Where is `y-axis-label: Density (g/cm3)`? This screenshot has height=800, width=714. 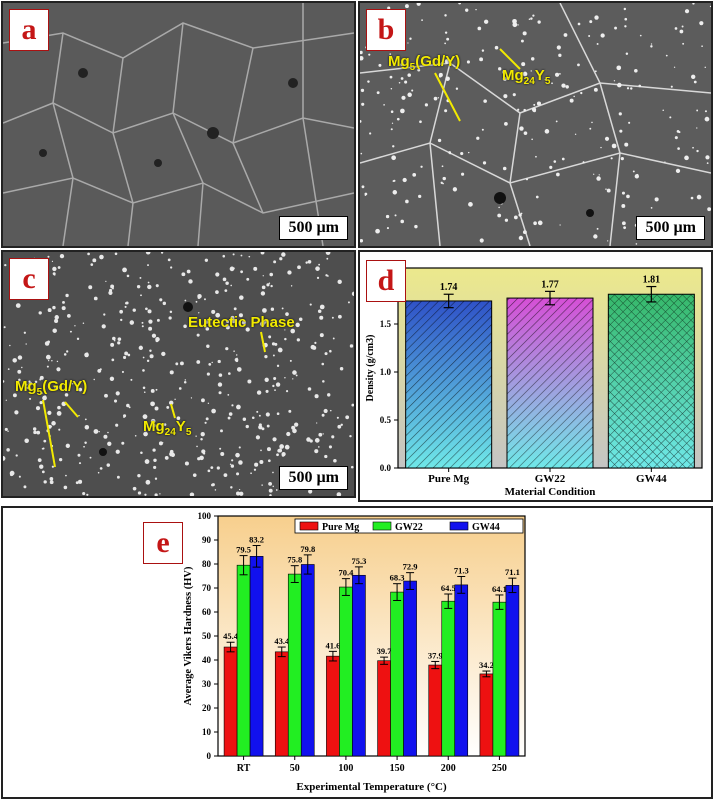 y-axis-label: Density (g/cm3) is located at coordinates (370, 368).